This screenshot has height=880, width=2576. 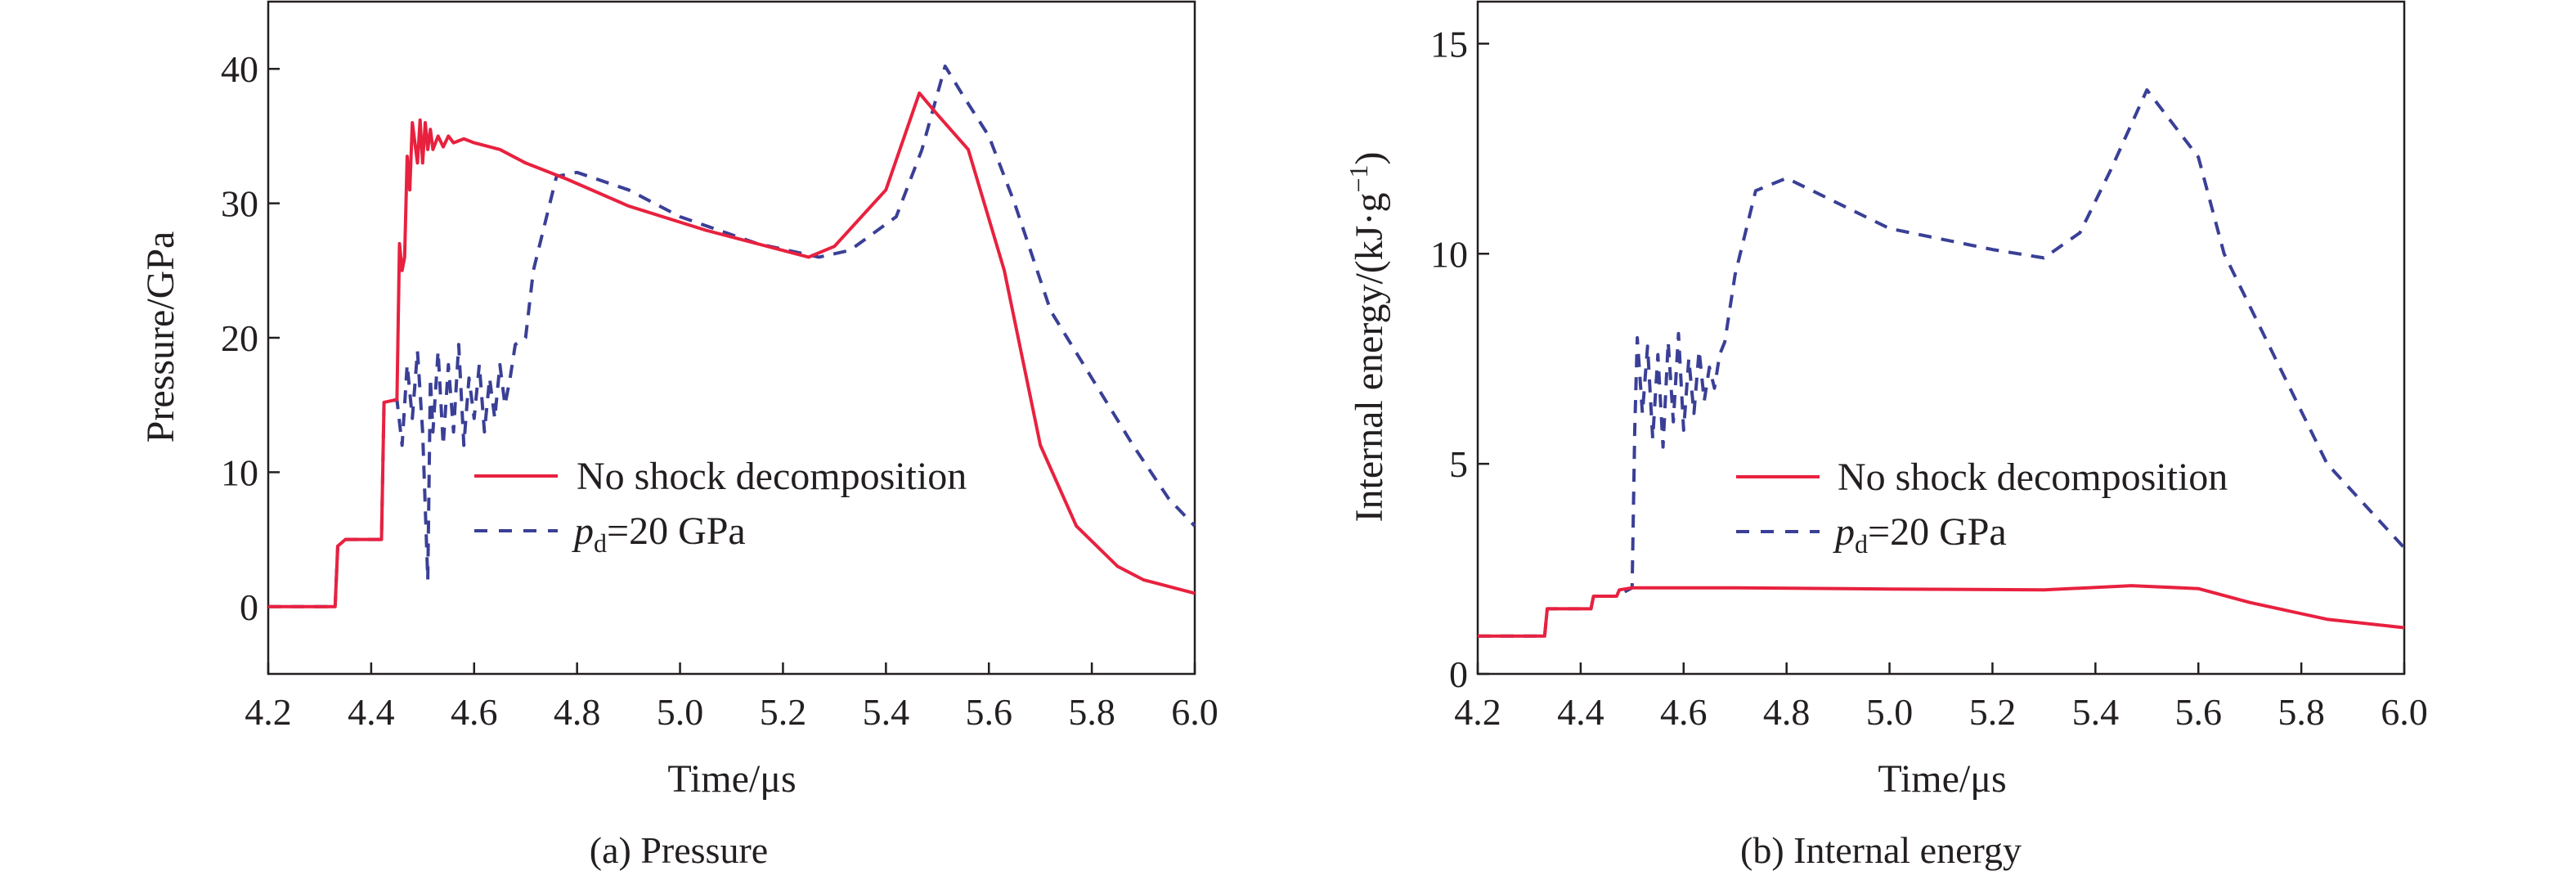 What do you see at coordinates (1942, 611) in the screenshot?
I see `series-line-no-decomposition` at bounding box center [1942, 611].